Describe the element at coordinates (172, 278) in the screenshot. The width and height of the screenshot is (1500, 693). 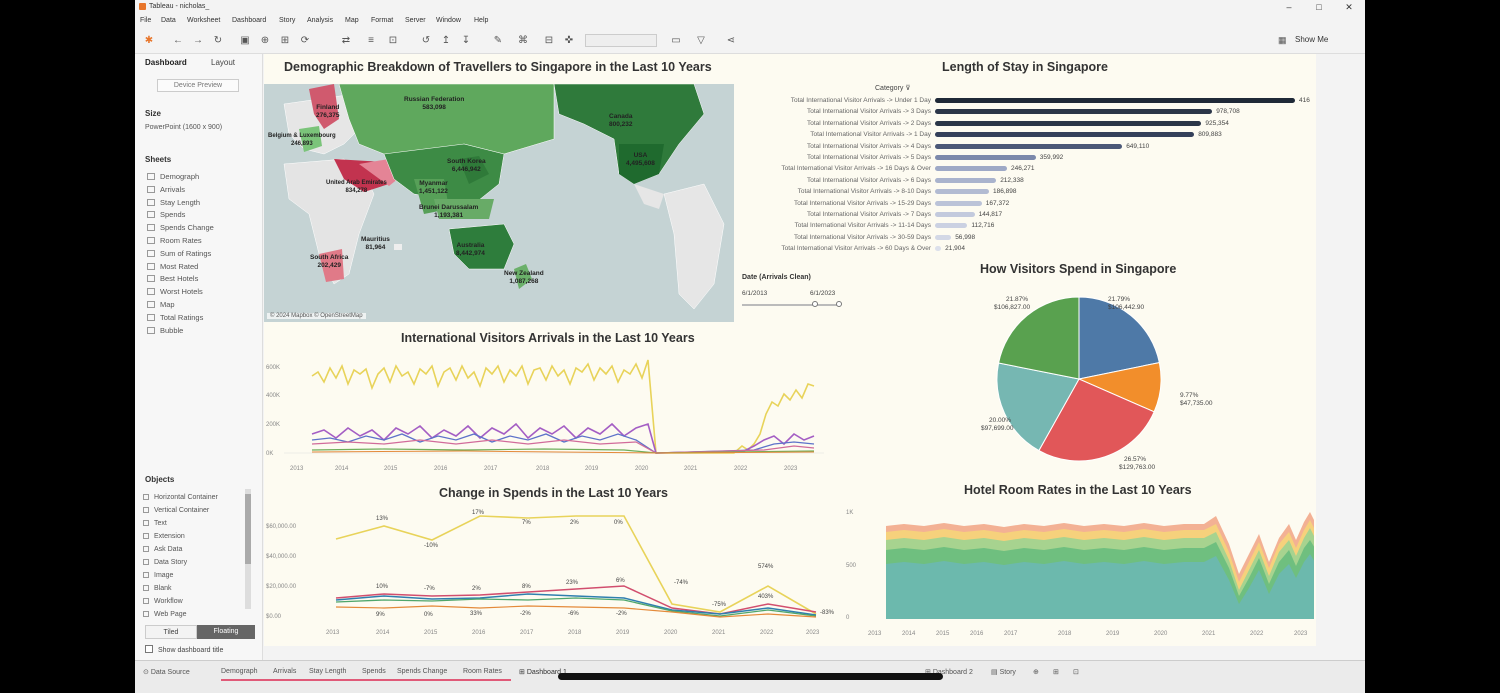
I see `sheet-item: Best Hotels` at that location.